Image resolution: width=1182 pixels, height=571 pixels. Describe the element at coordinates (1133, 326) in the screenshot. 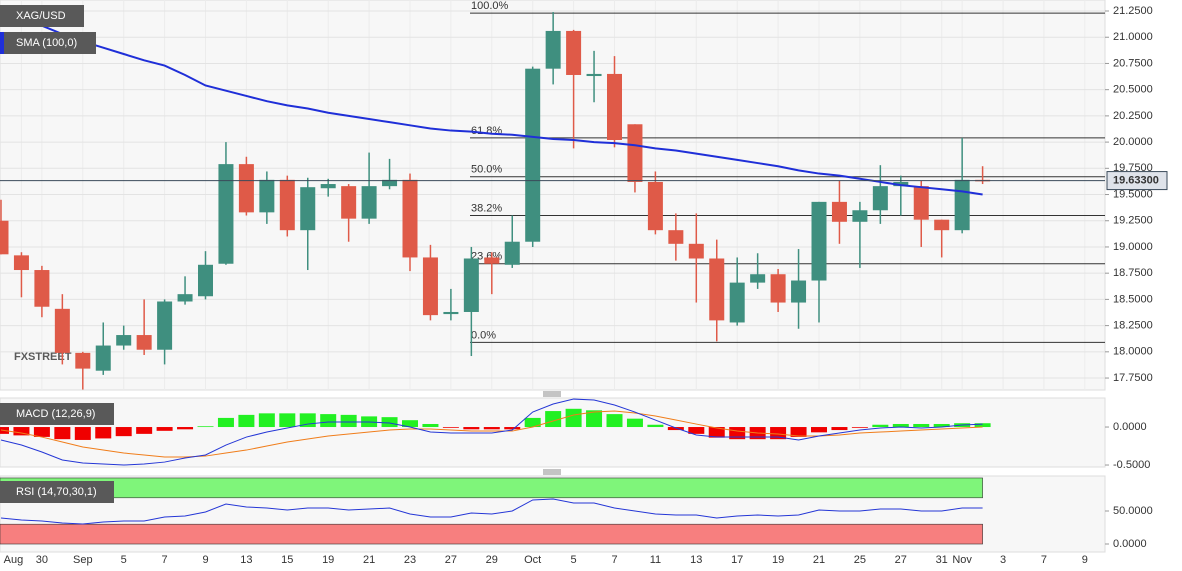

I see `y-tick-label: 18.2500` at that location.